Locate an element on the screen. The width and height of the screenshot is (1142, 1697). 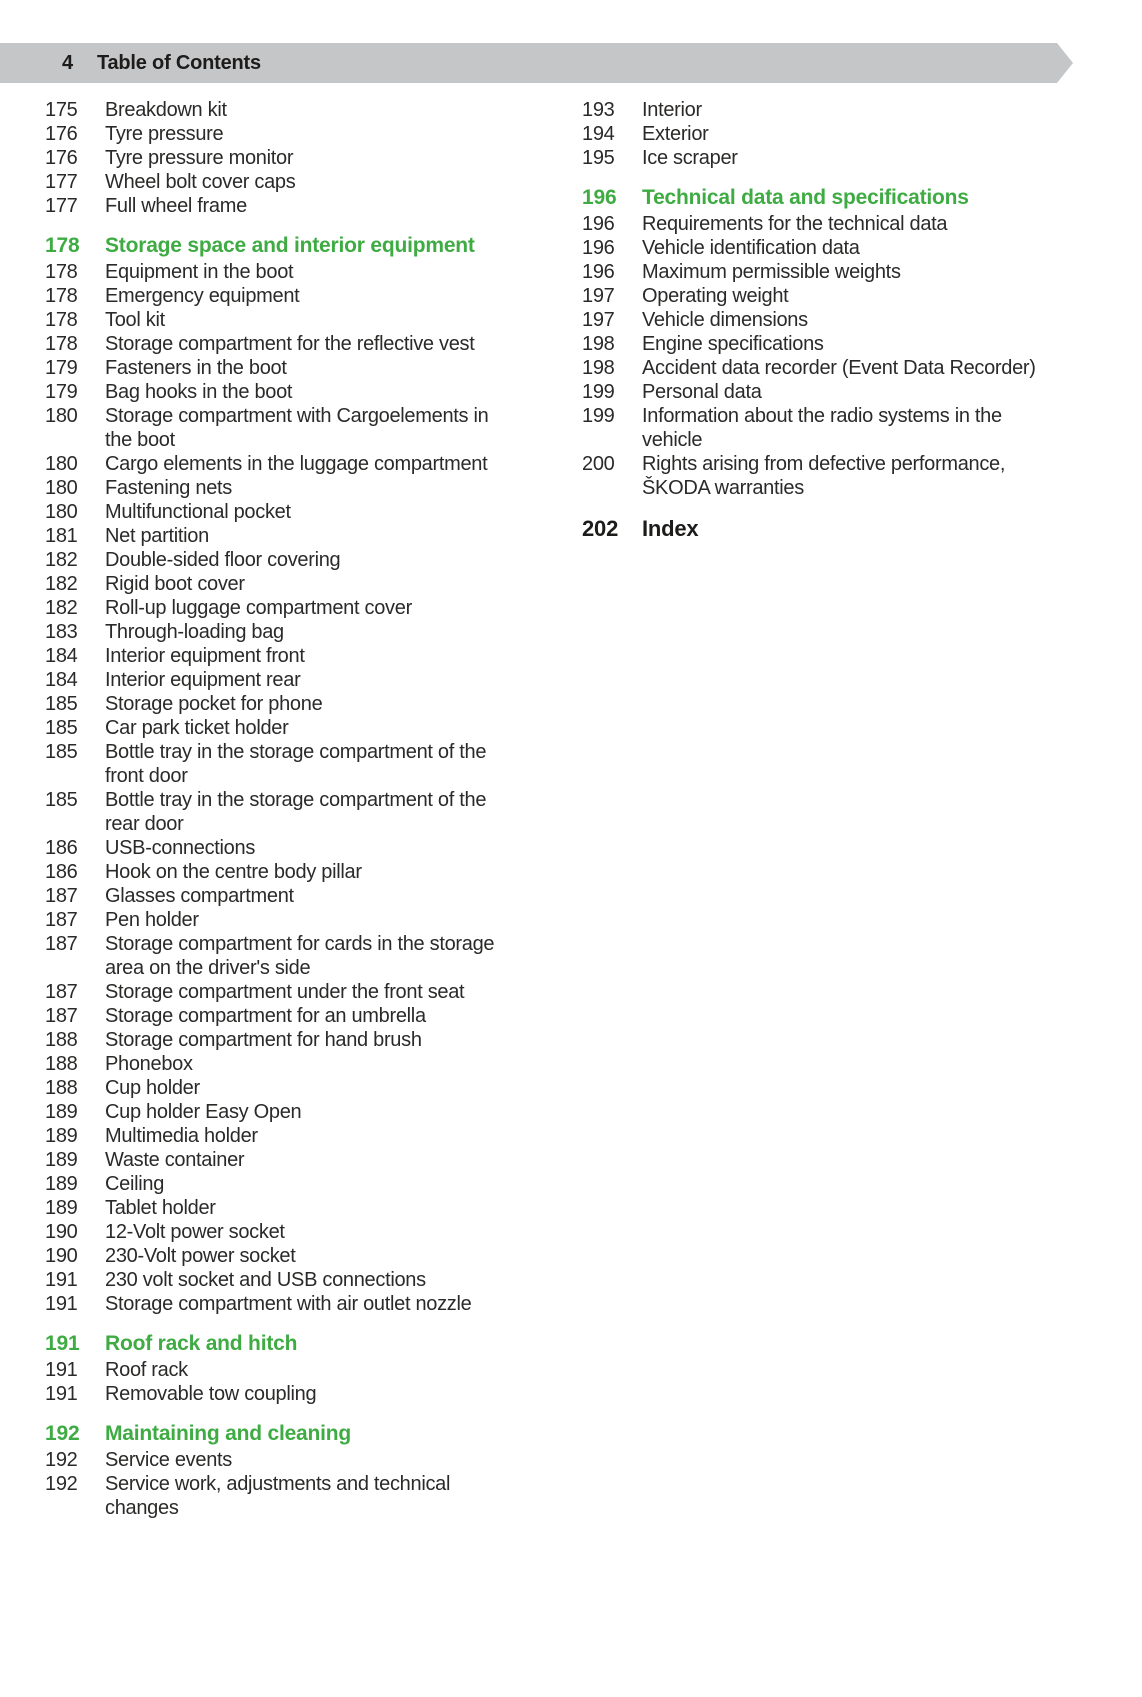
toc-page-number: 186 is located at coordinates (61, 872).